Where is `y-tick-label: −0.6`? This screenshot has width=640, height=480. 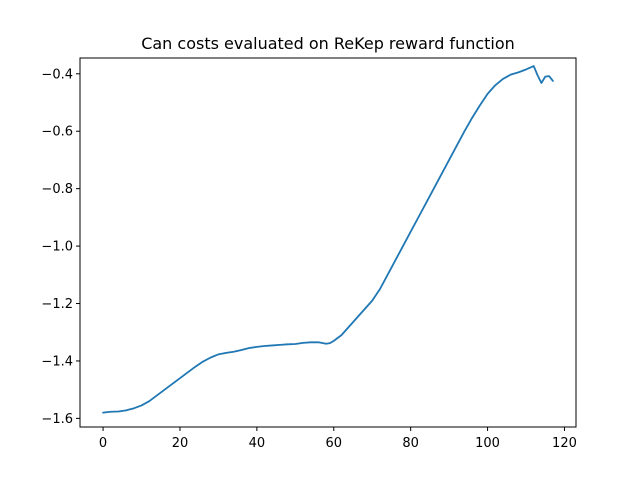 y-tick-label: −0.6 is located at coordinates (57, 132).